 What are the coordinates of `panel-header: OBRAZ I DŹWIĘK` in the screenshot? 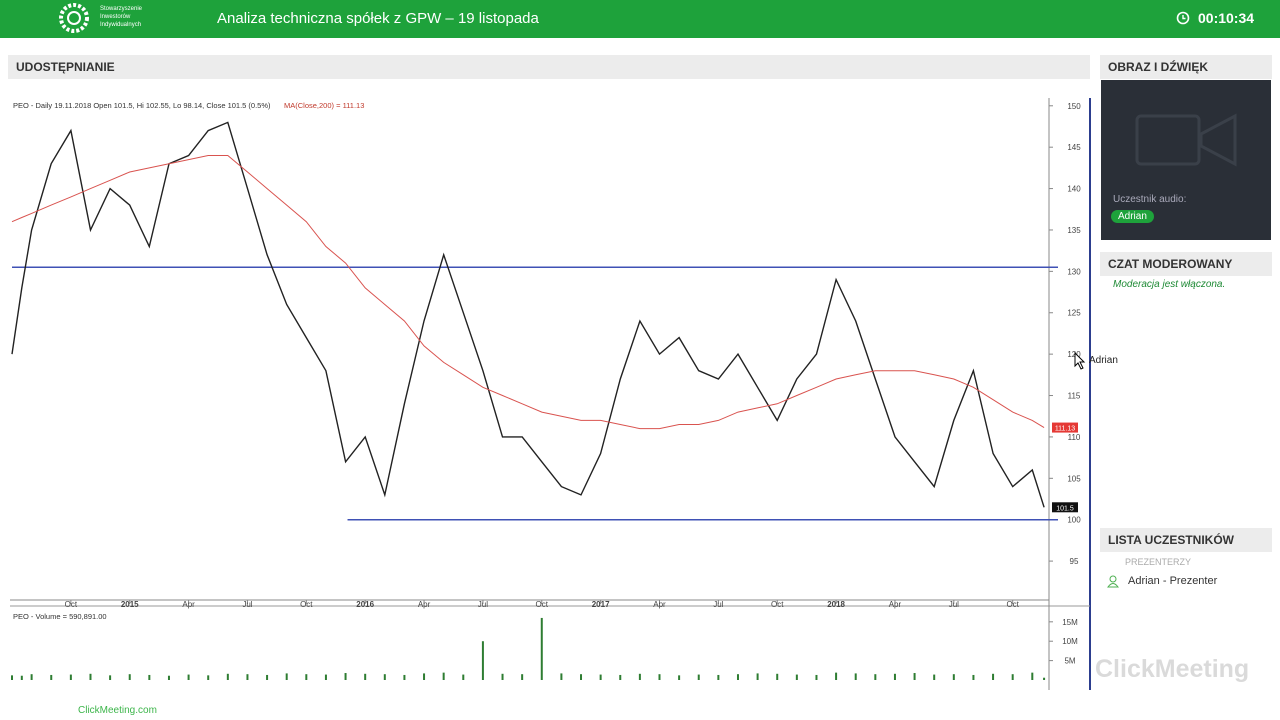 It's located at (1186, 67).